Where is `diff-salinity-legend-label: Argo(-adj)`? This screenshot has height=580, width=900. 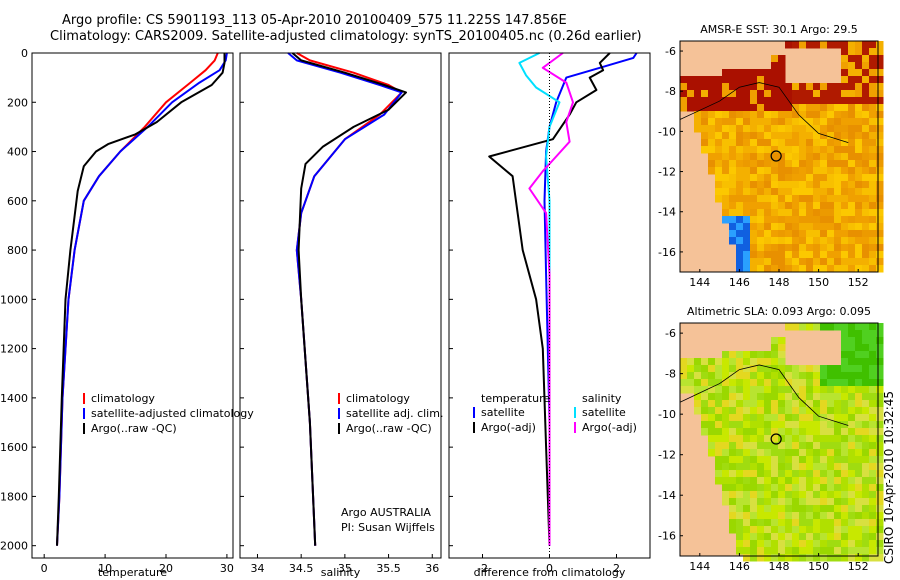 diff-salinity-legend-label: Argo(-adj) is located at coordinates (609, 427).